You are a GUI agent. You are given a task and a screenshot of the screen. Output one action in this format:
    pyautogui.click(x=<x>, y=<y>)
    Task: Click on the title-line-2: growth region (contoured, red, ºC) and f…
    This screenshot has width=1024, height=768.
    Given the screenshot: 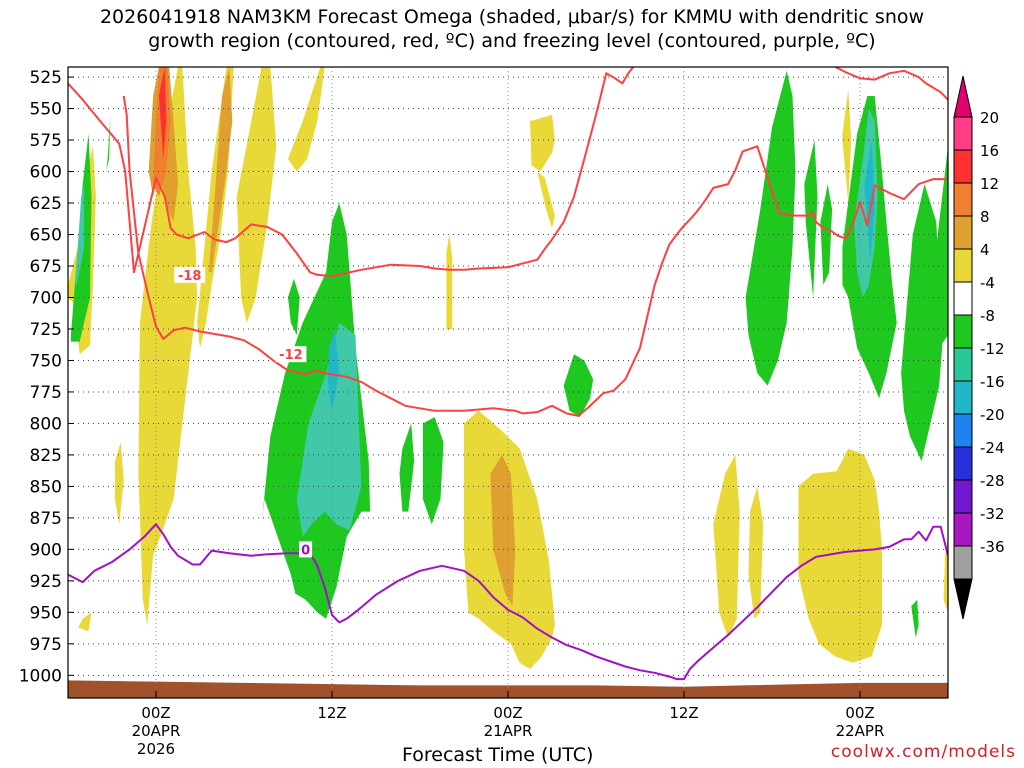 What is the action you would take?
    pyautogui.click(x=512, y=41)
    